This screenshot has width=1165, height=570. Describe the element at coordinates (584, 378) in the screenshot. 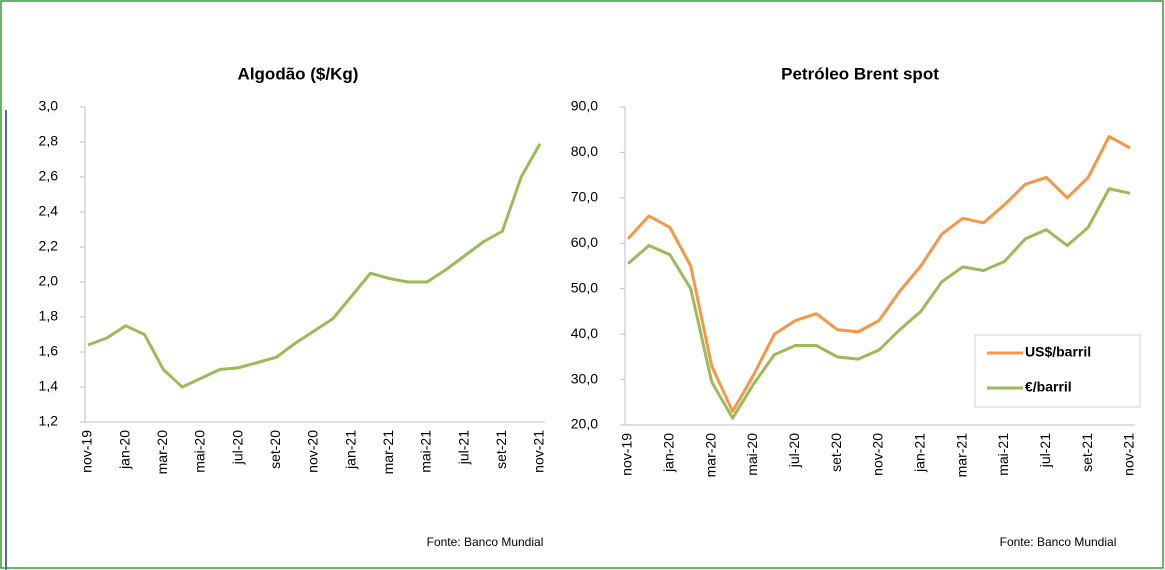

I see `y-tick-label: 30,0` at that location.